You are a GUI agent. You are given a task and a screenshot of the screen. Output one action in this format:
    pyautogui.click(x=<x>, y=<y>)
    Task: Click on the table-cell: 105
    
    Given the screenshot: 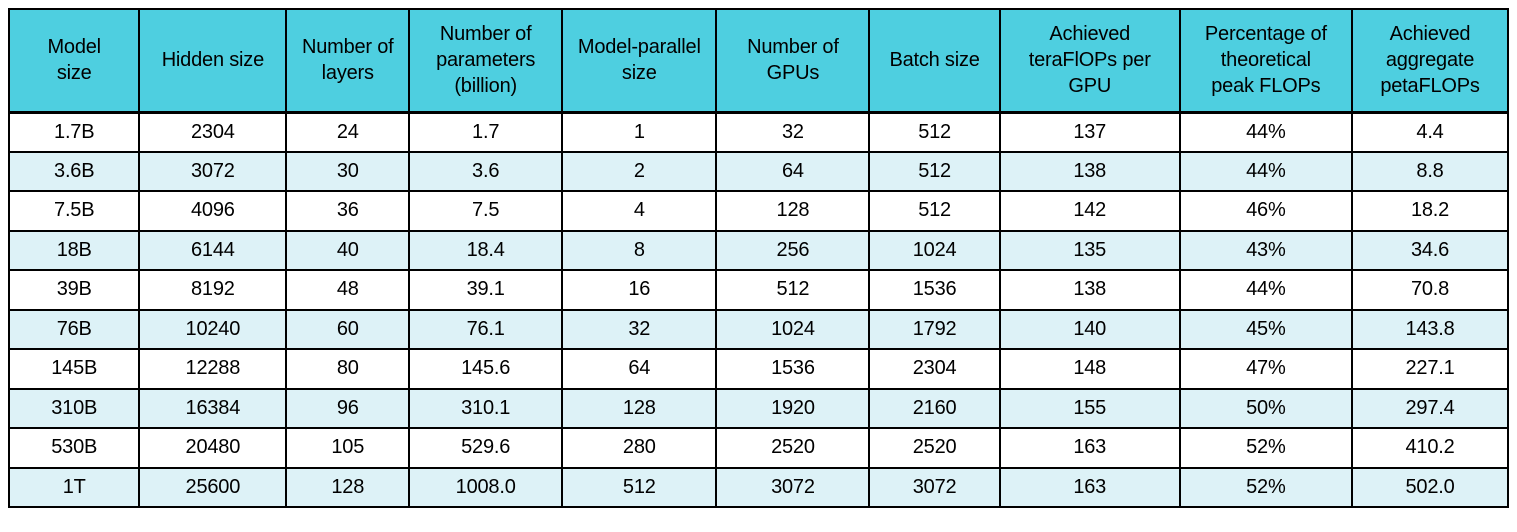 What is the action you would take?
    pyautogui.click(x=348, y=448)
    